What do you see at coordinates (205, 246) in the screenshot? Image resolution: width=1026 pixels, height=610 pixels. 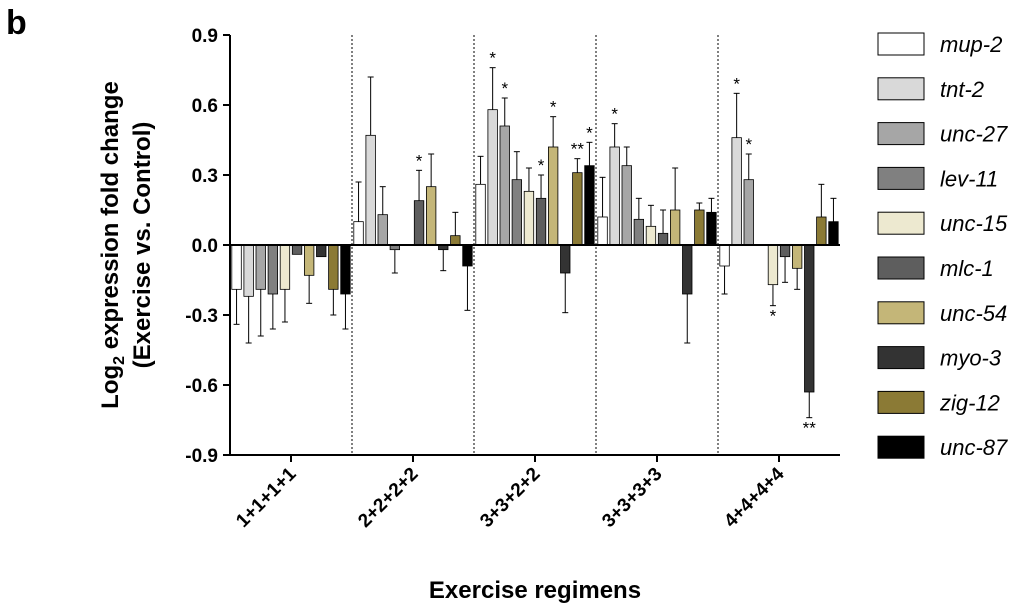 I see `y-tick-label: 0.0` at bounding box center [205, 246].